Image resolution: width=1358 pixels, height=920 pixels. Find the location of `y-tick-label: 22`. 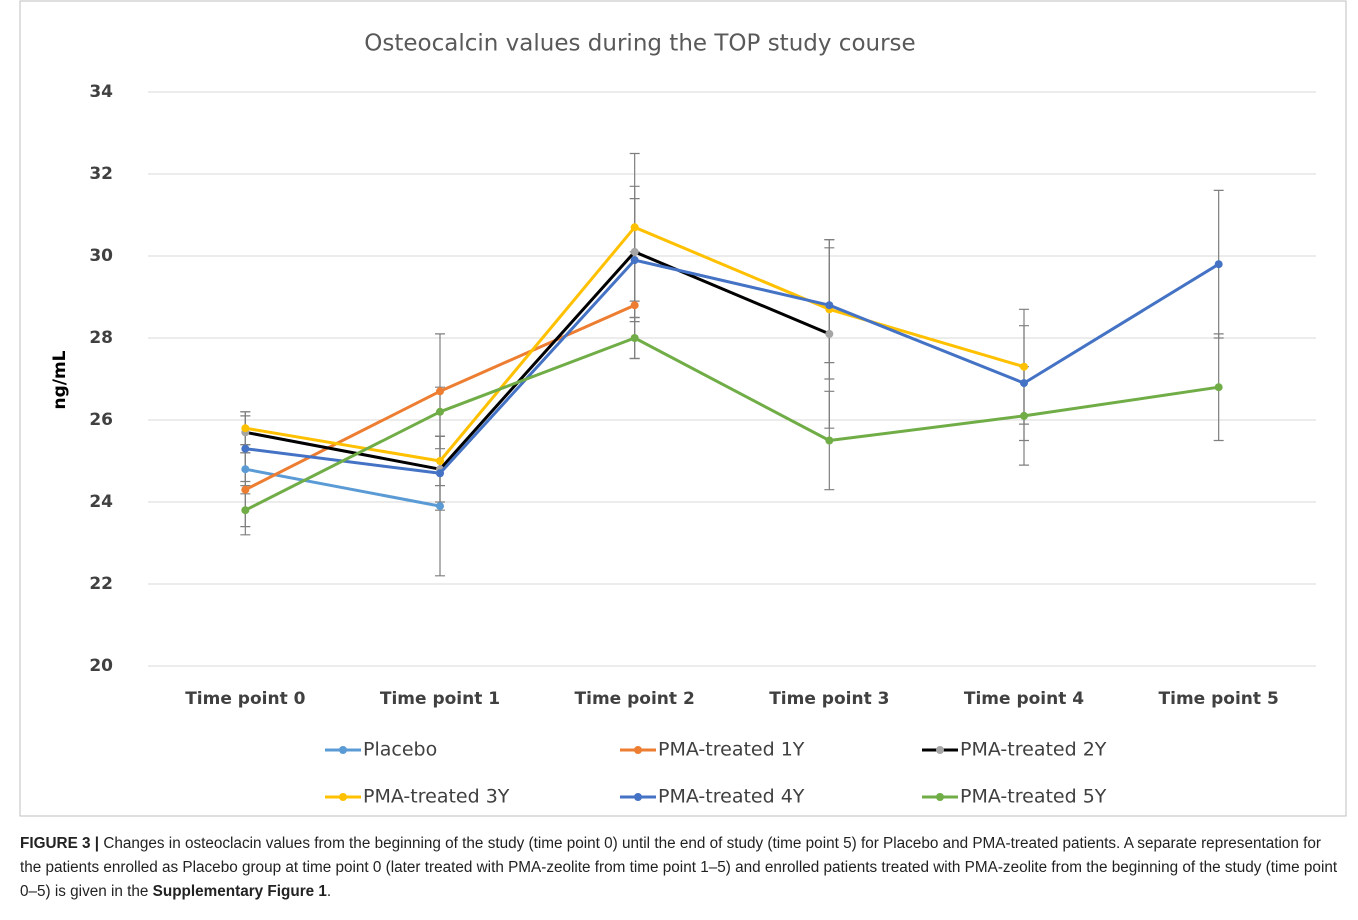

y-tick-label: 22 is located at coordinates (101, 584).